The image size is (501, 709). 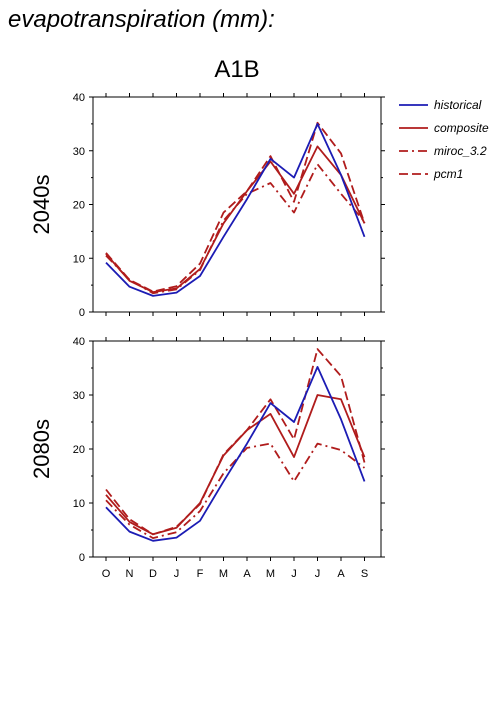 I want to click on x-tick-label: F, so click(x=200, y=574).